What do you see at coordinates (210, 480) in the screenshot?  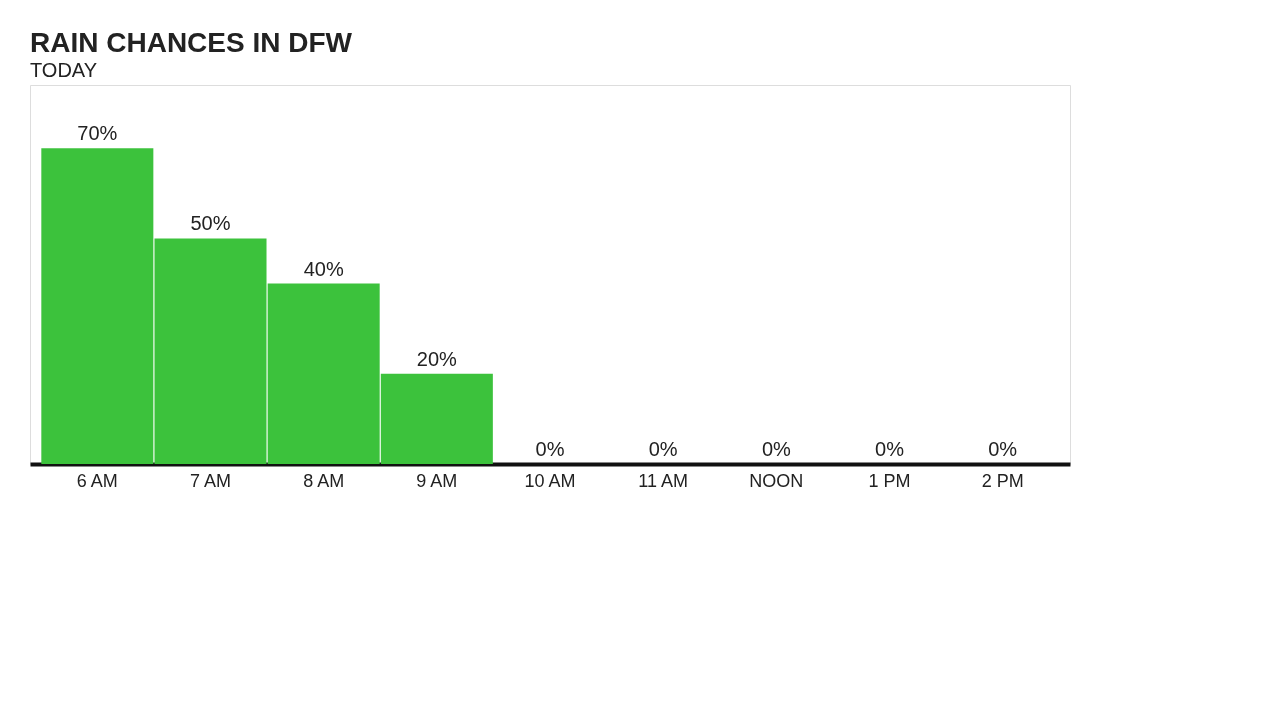 I see `x-tick-label: 7 AM` at bounding box center [210, 480].